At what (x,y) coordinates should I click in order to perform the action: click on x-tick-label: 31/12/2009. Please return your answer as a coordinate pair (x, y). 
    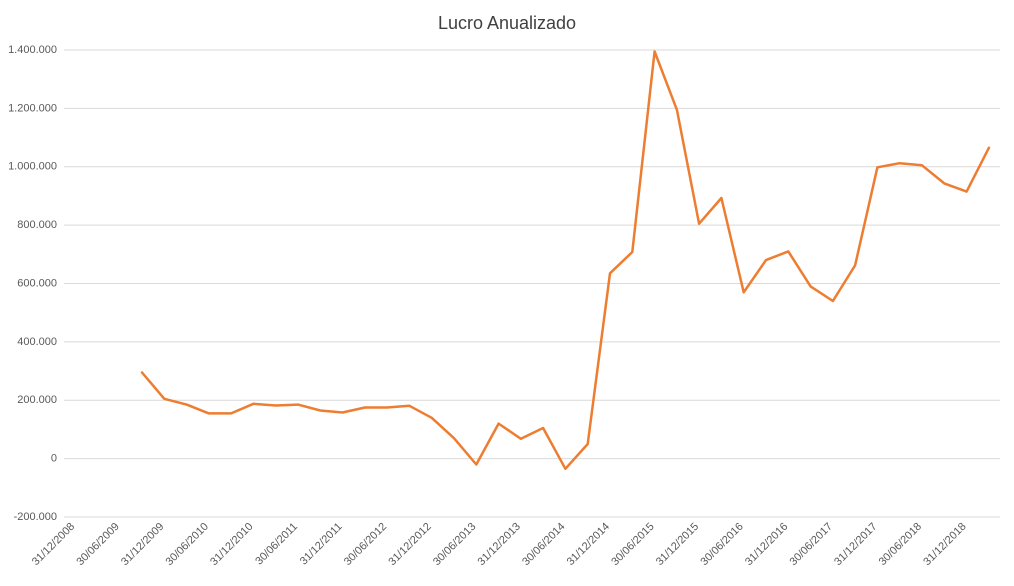
    Looking at the image, I should click on (142, 544).